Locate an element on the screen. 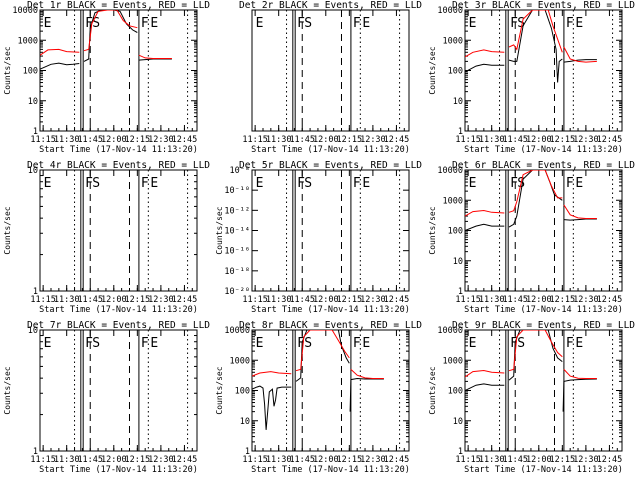 The width and height of the screenshot is (640, 480). marker-label-1-0: E is located at coordinates (48, 23).